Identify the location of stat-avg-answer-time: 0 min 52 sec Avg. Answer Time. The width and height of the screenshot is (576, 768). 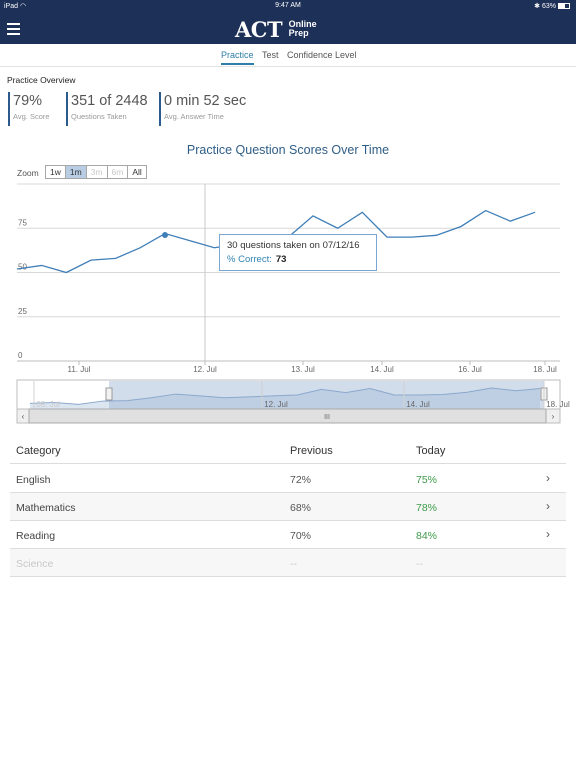
(202, 109).